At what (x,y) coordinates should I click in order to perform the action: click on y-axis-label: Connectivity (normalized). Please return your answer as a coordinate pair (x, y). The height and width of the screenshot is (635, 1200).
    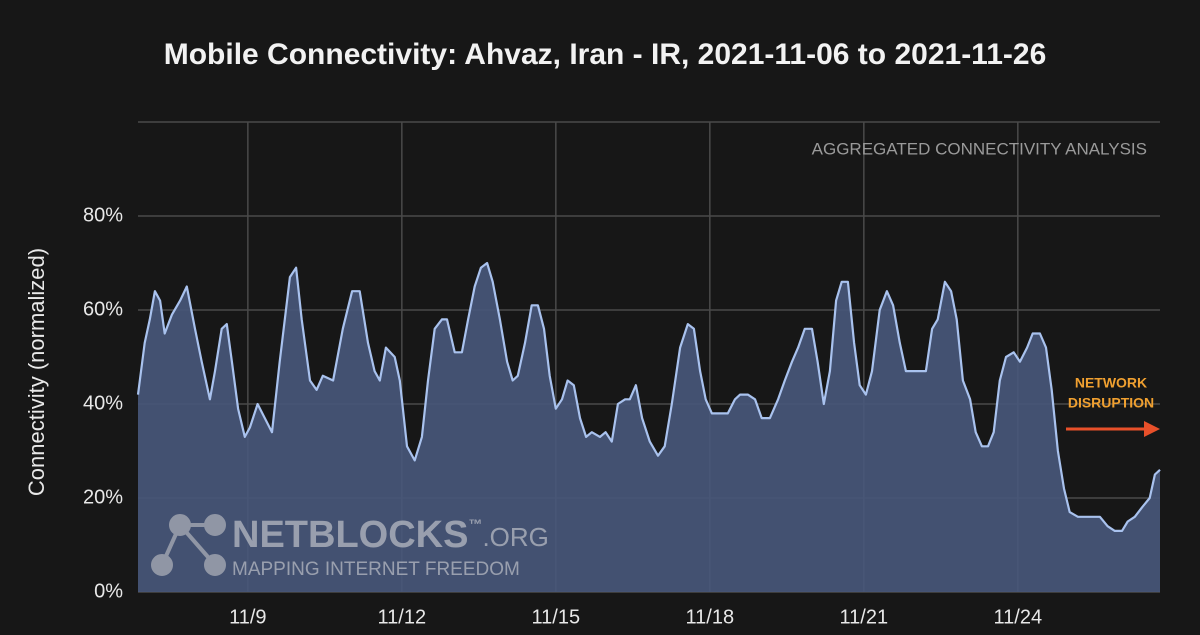
    Looking at the image, I should click on (36, 372).